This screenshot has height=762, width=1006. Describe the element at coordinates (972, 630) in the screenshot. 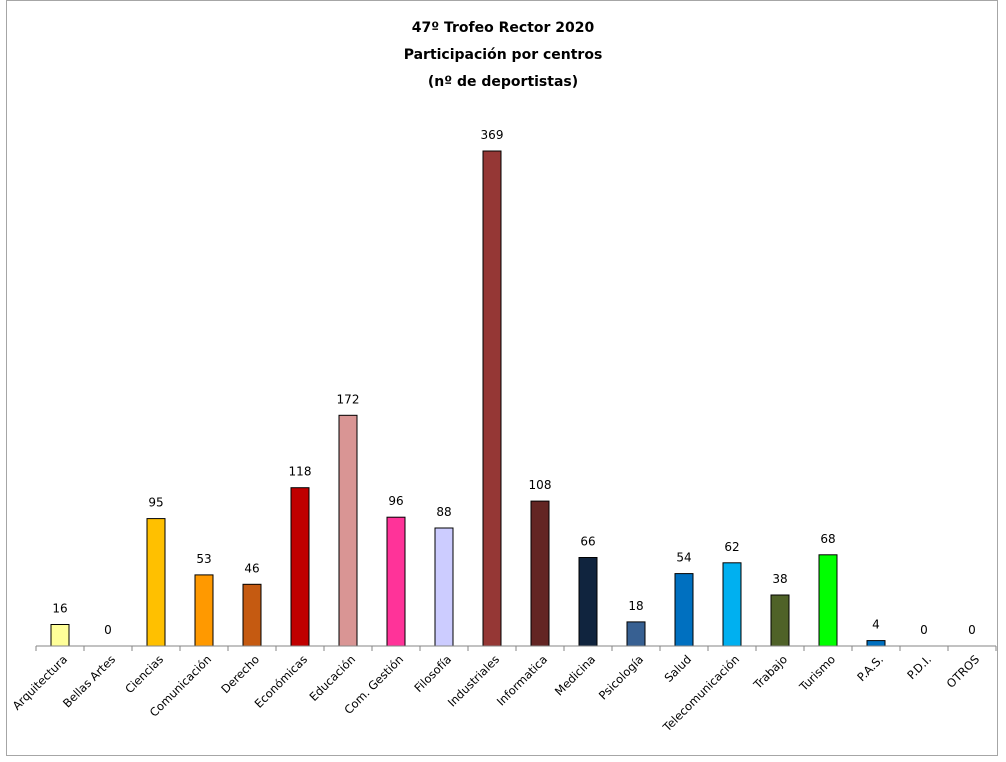

I see `data-label-otros: 0` at that location.